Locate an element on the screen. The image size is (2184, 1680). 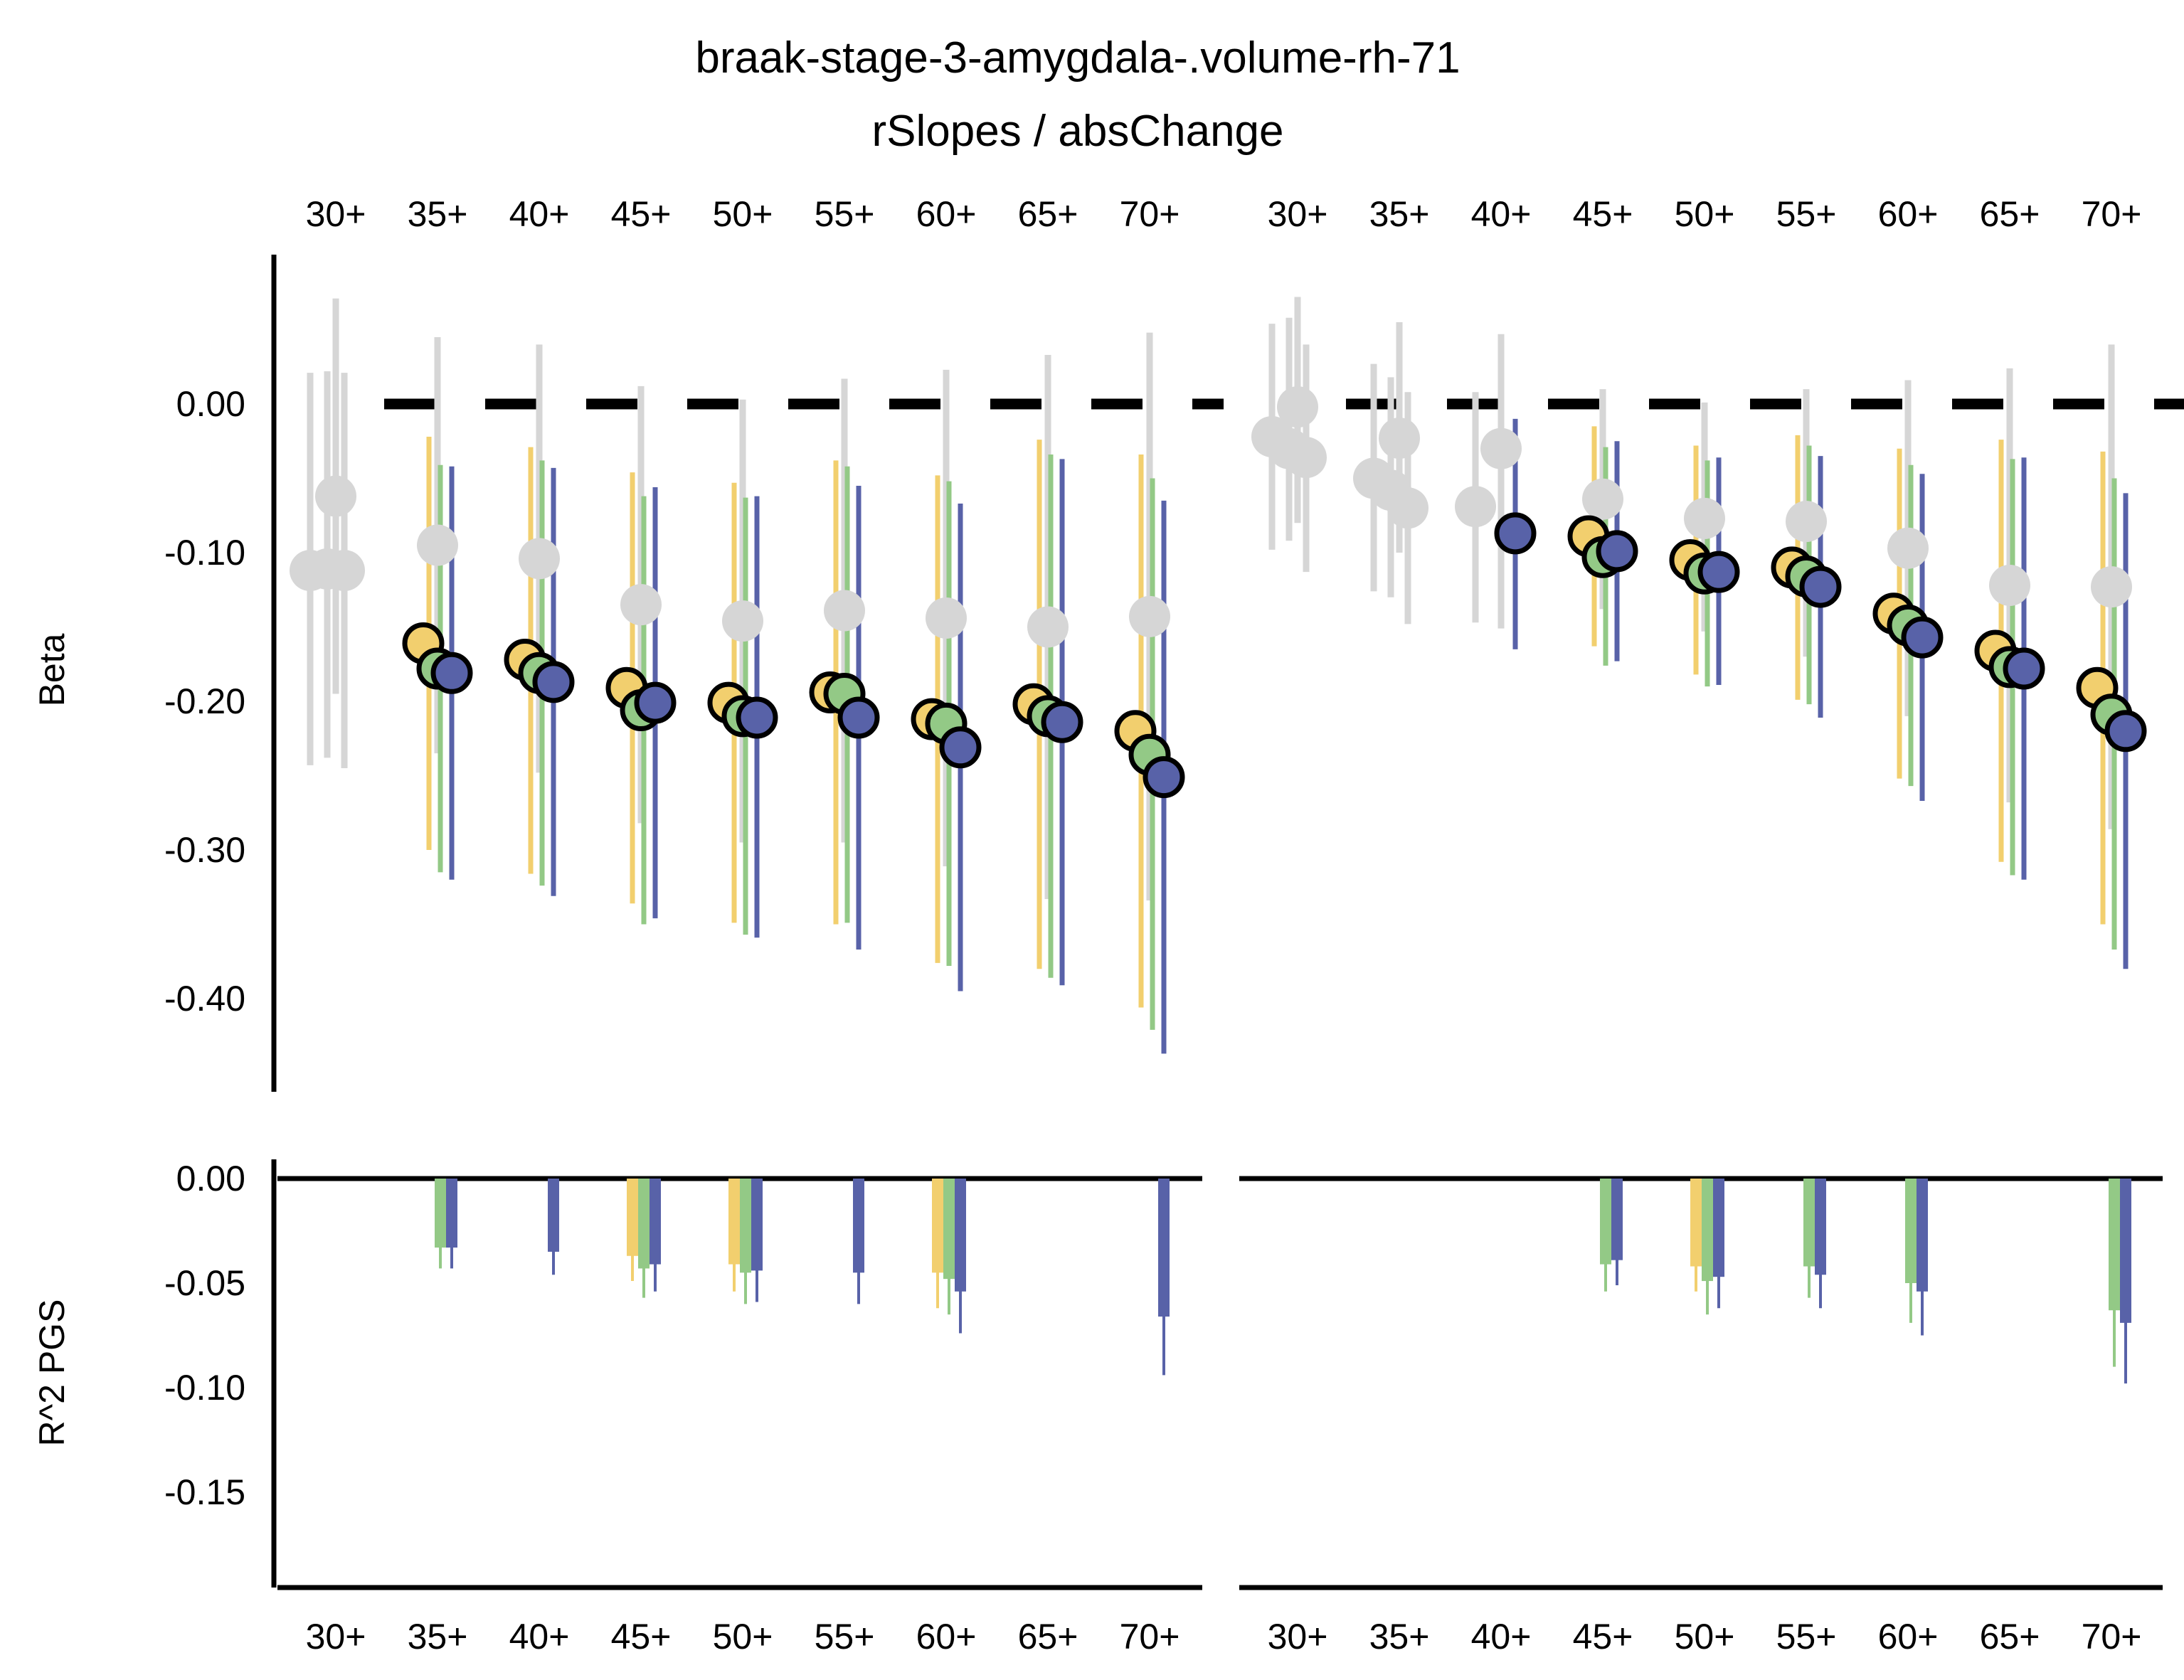
top-category-label: 55+ is located at coordinates (845, 214).